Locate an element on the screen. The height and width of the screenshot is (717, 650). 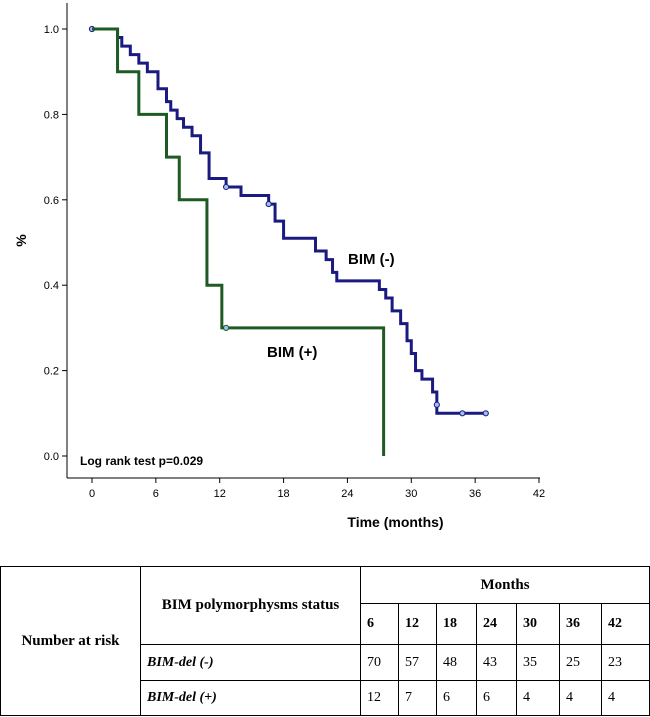
risk-count-cell: 48 is located at coordinates (456, 662).